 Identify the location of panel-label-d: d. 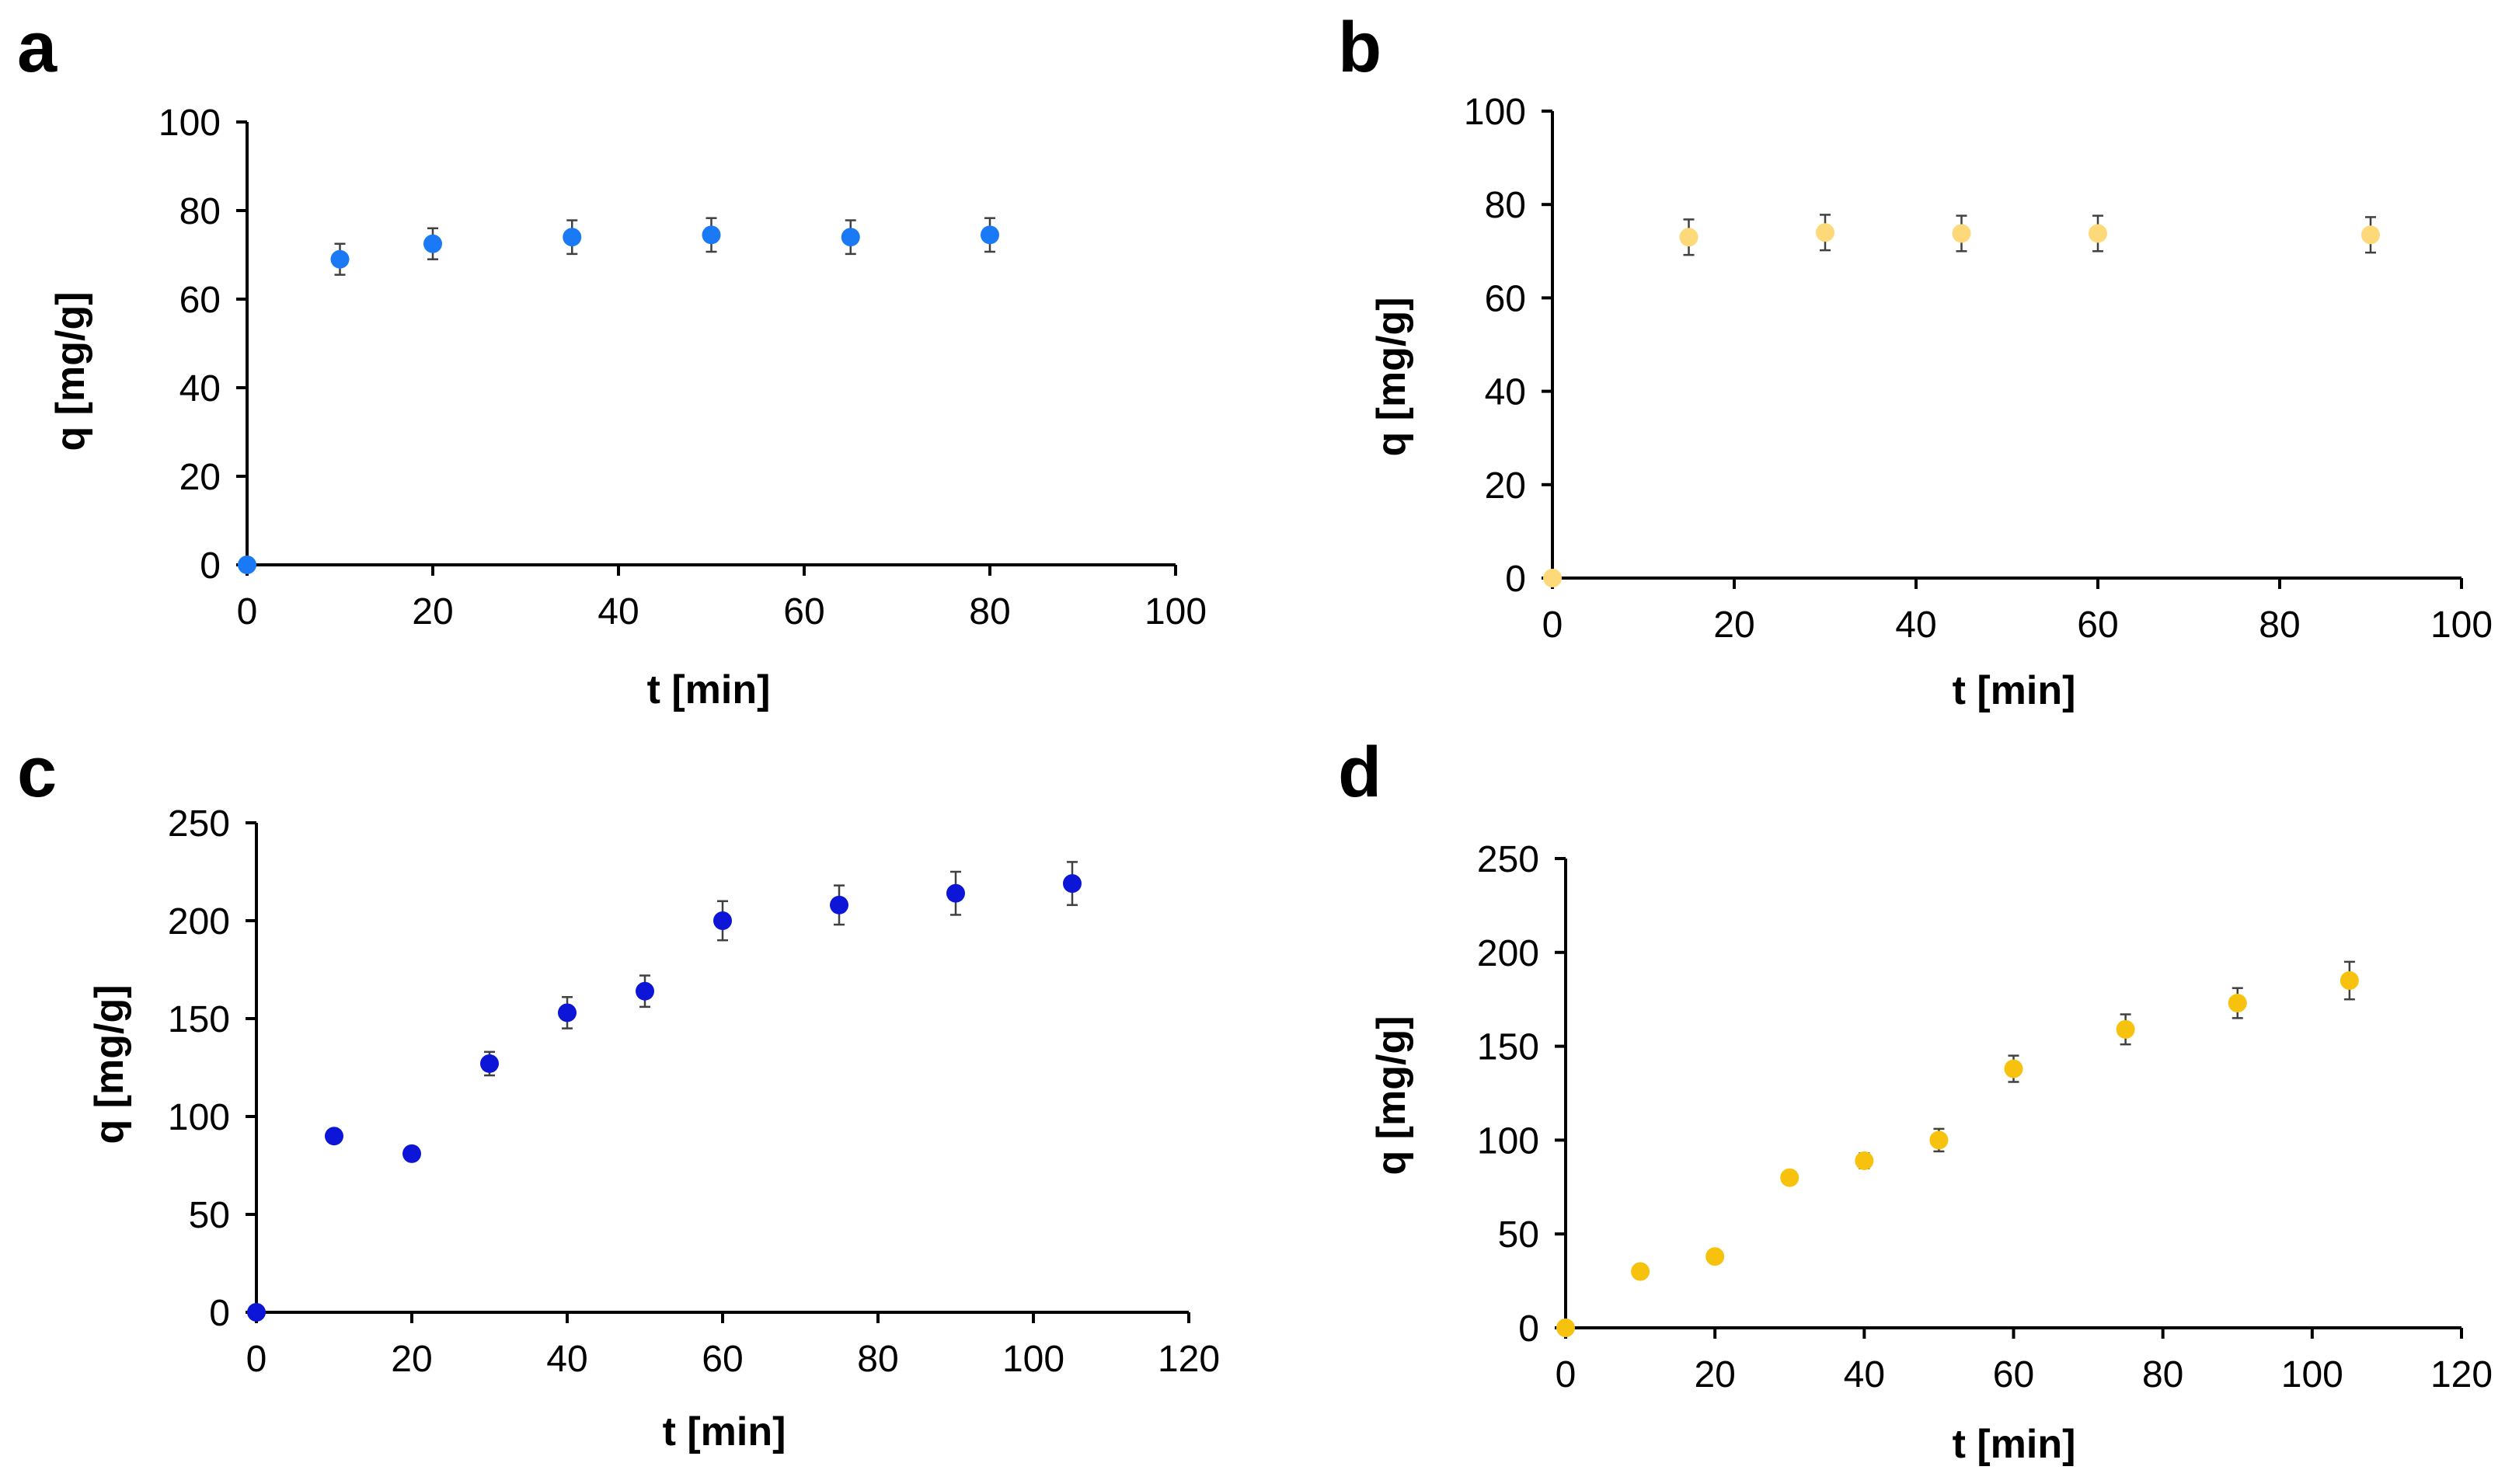
(1359, 772).